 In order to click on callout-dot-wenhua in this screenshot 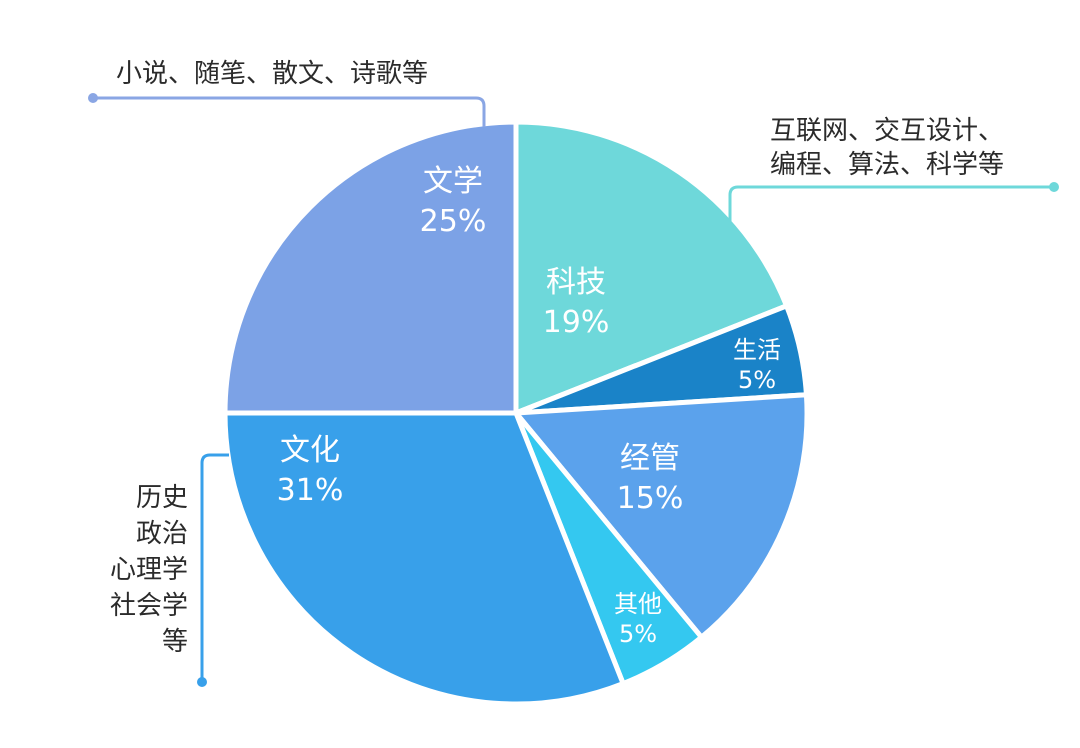, I will do `click(202, 682)`.